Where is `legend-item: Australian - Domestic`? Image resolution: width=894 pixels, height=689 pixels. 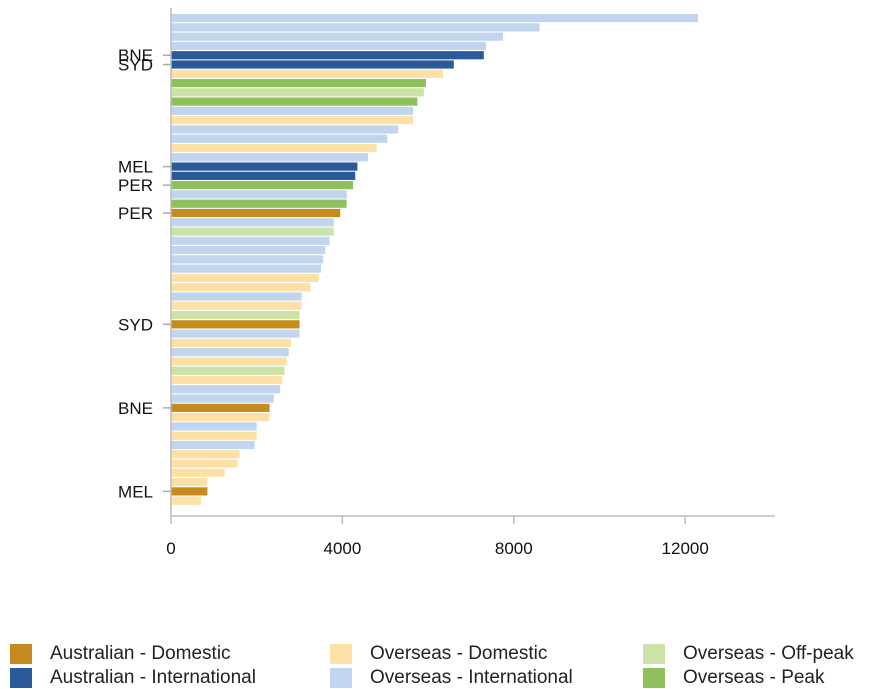 legend-item: Australian - Domestic is located at coordinates (120, 654).